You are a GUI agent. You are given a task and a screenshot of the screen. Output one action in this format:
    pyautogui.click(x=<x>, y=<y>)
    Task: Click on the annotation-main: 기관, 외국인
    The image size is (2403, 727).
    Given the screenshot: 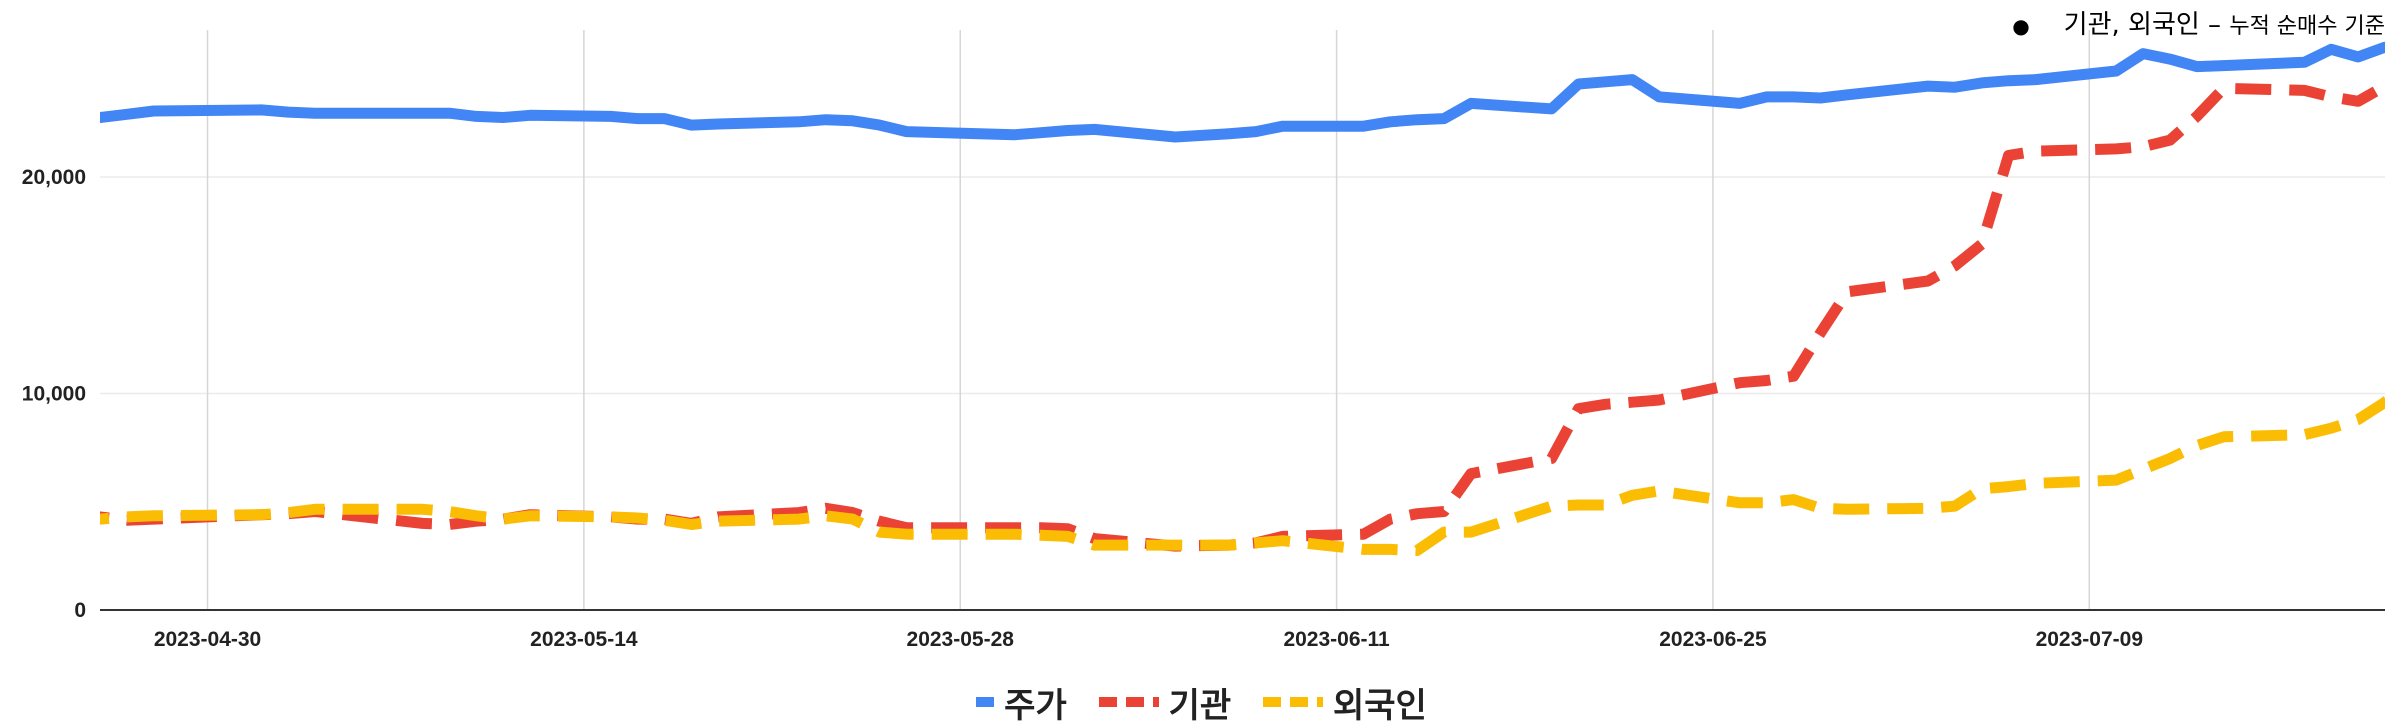 What is the action you would take?
    pyautogui.click(x=2131, y=25)
    